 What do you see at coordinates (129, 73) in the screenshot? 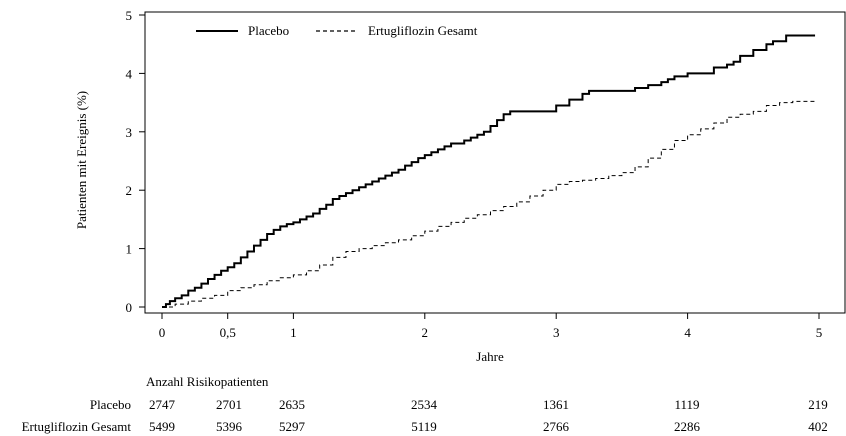
I see `y-tick-label: 4` at bounding box center [129, 73].